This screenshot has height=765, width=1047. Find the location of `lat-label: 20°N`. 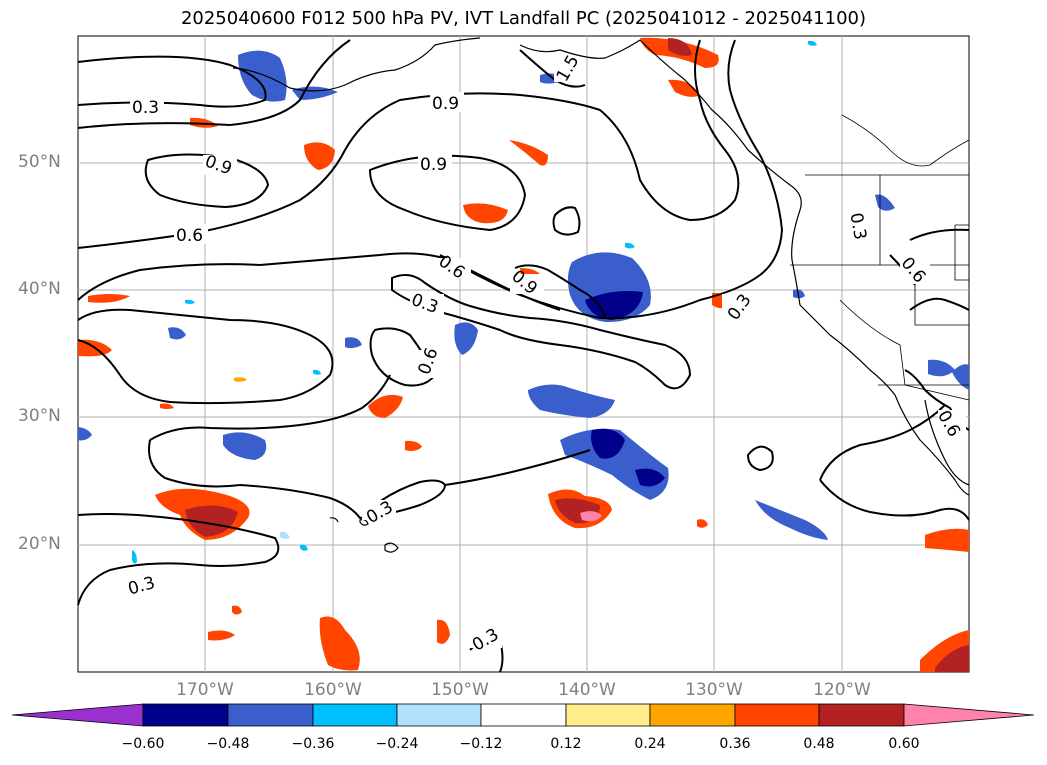

lat-label: 20°N is located at coordinates (39, 544).